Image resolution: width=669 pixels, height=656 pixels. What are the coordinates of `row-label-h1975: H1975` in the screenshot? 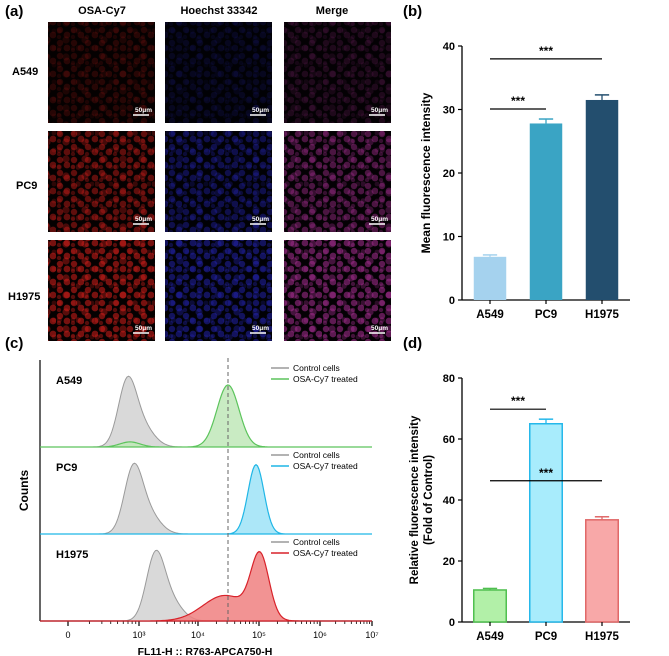 It's located at (24, 297).